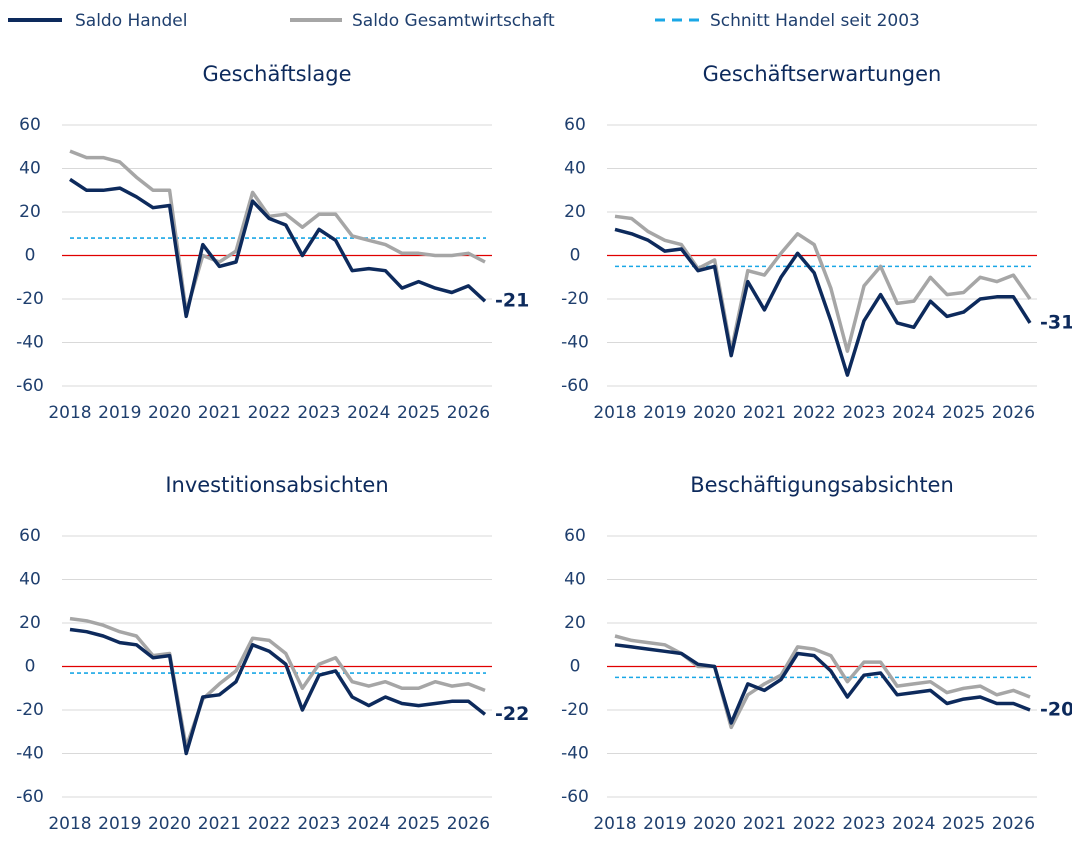 The width and height of the screenshot is (1072, 842). What do you see at coordinates (276, 74) in the screenshot?
I see `chart-title: Geschäftslage` at bounding box center [276, 74].